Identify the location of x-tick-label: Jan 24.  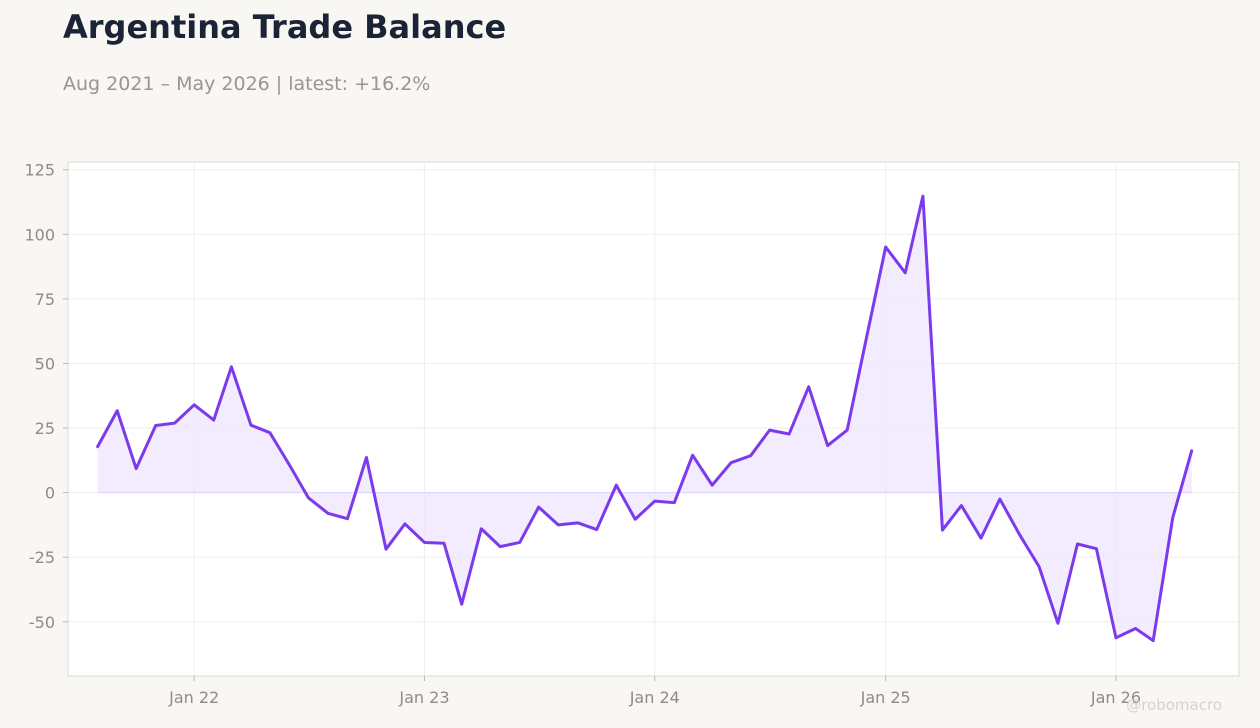
(654, 697).